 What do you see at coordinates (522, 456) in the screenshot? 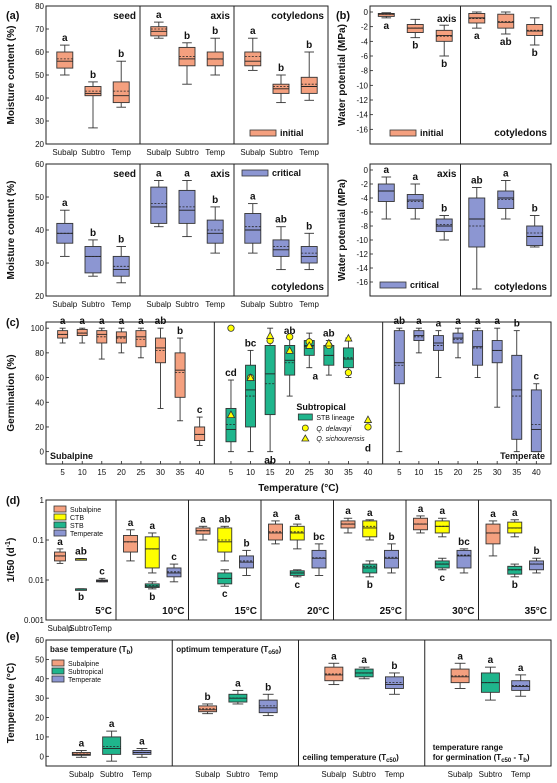
I see `panel-c-temperate-tag: Temperate` at bounding box center [522, 456].